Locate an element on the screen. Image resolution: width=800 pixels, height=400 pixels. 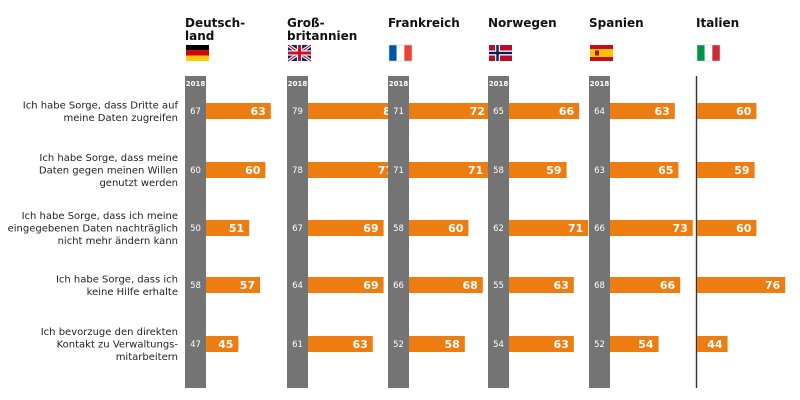
value-2018-label: 55 is located at coordinates (498, 286).